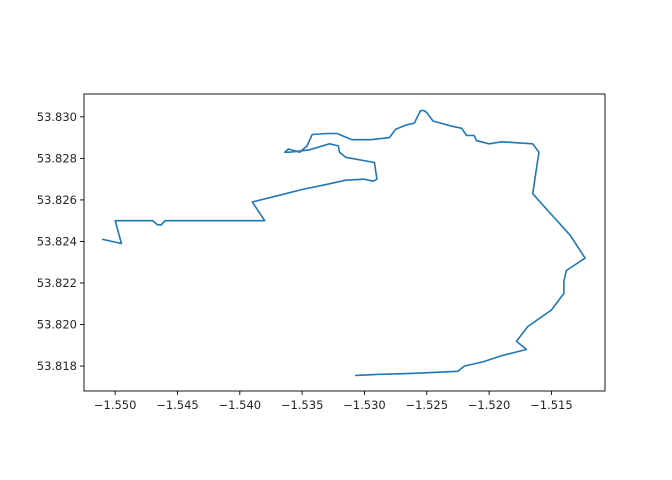 The height and width of the screenshot is (480, 672). What do you see at coordinates (177, 405) in the screenshot?
I see `x-tick-label: −1.545` at bounding box center [177, 405].